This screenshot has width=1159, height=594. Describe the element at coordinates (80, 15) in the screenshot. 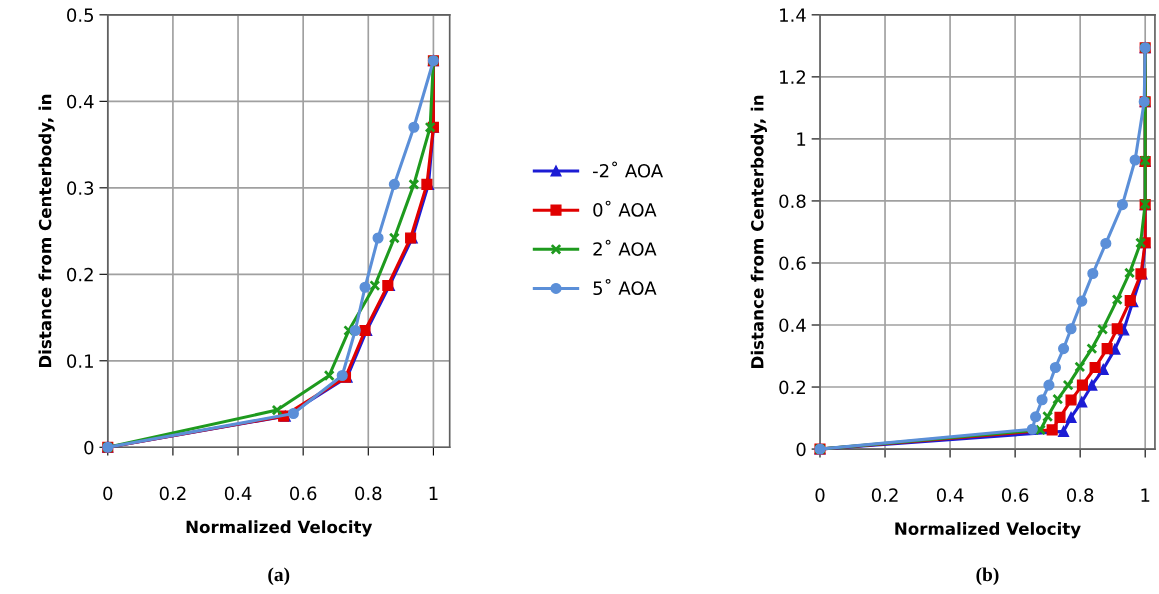

I see `y-tick-label: 0.5` at that location.